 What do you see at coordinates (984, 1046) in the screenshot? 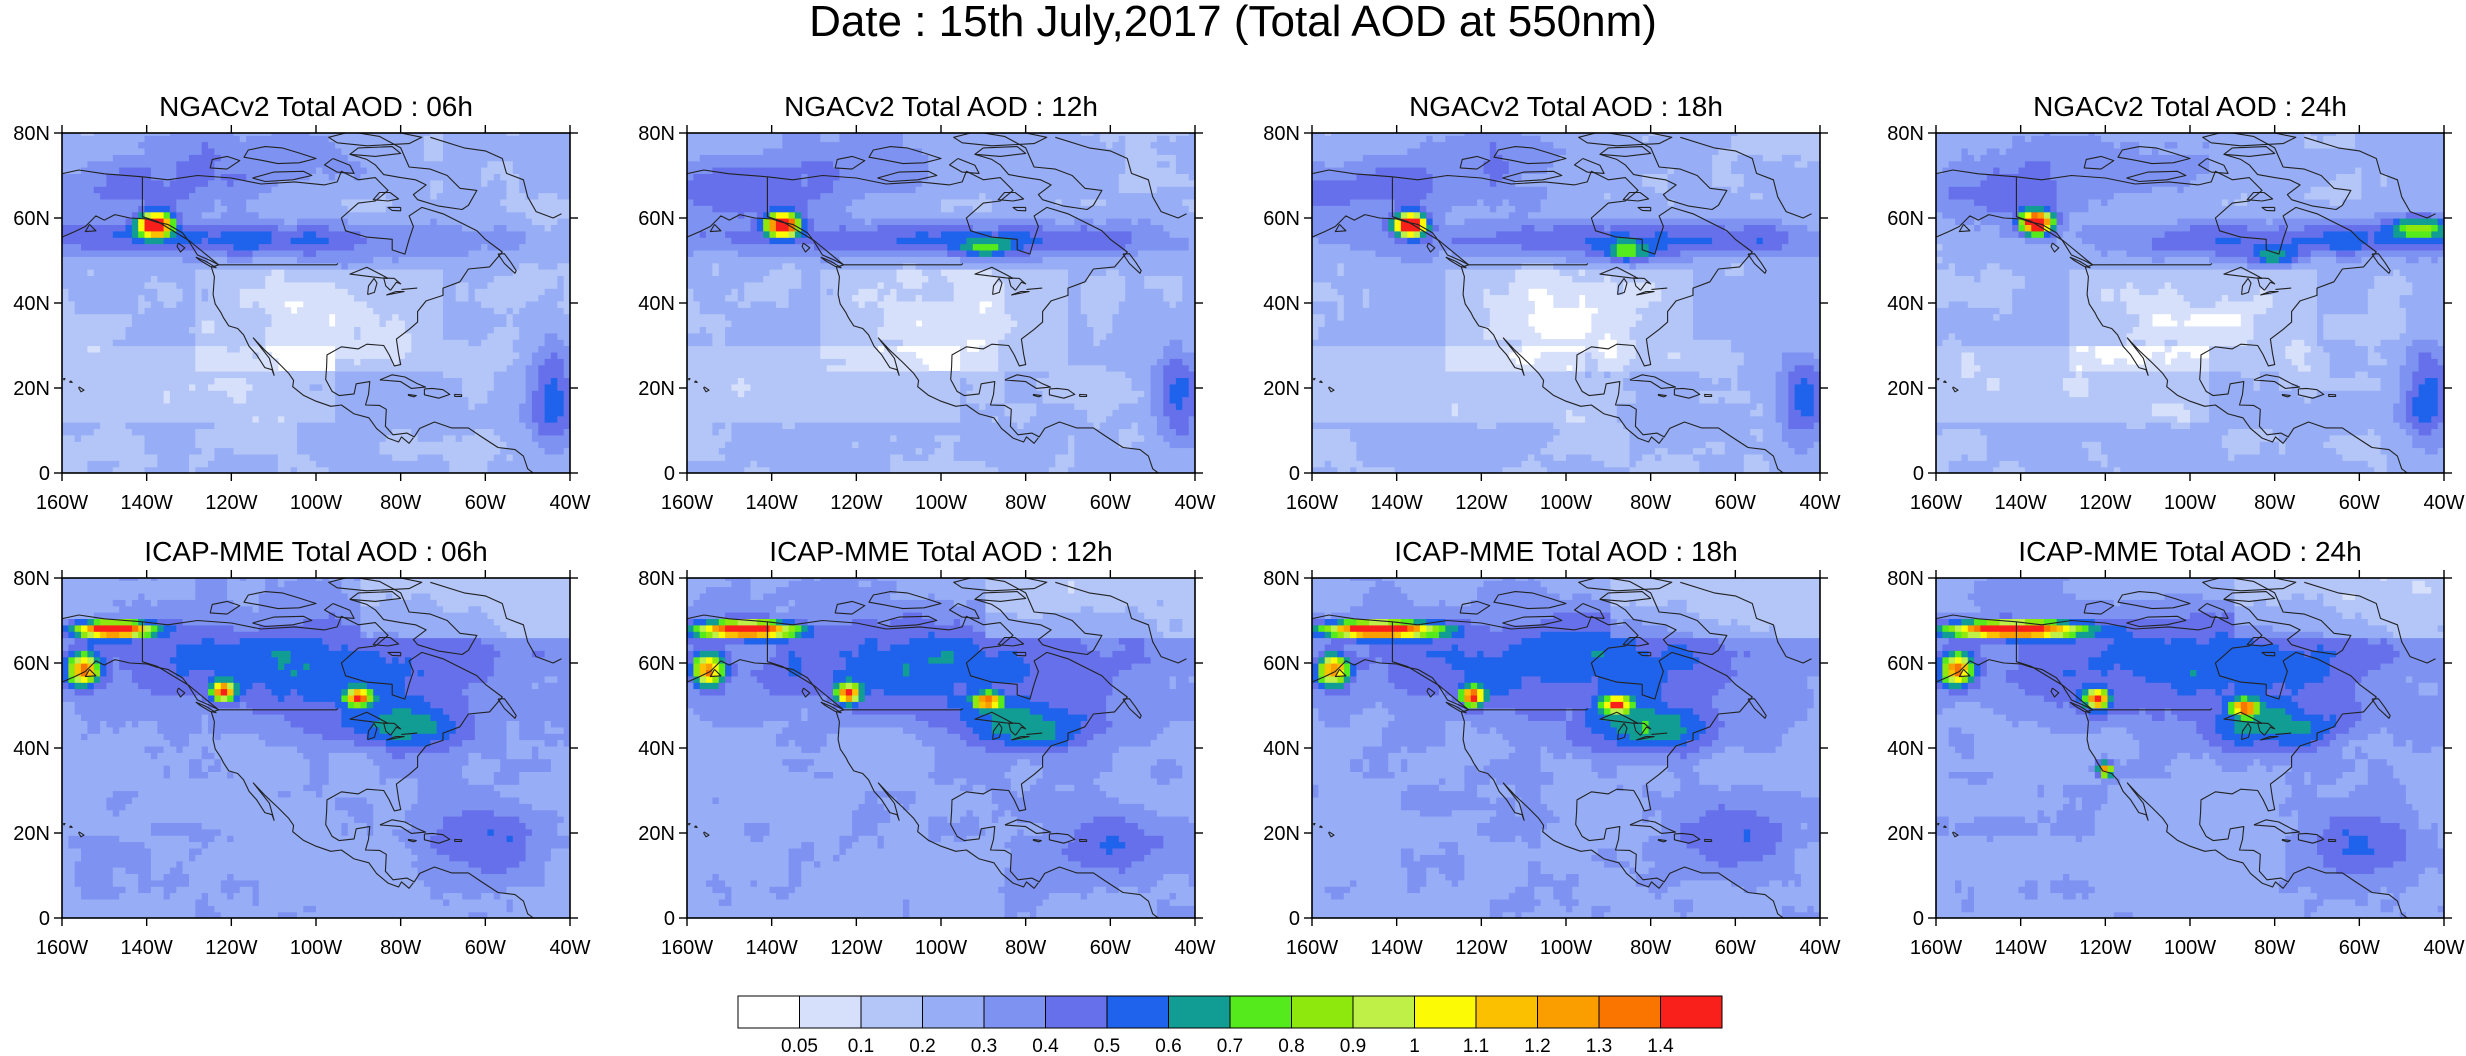
I see `colorbar-label: 0.3` at bounding box center [984, 1046].